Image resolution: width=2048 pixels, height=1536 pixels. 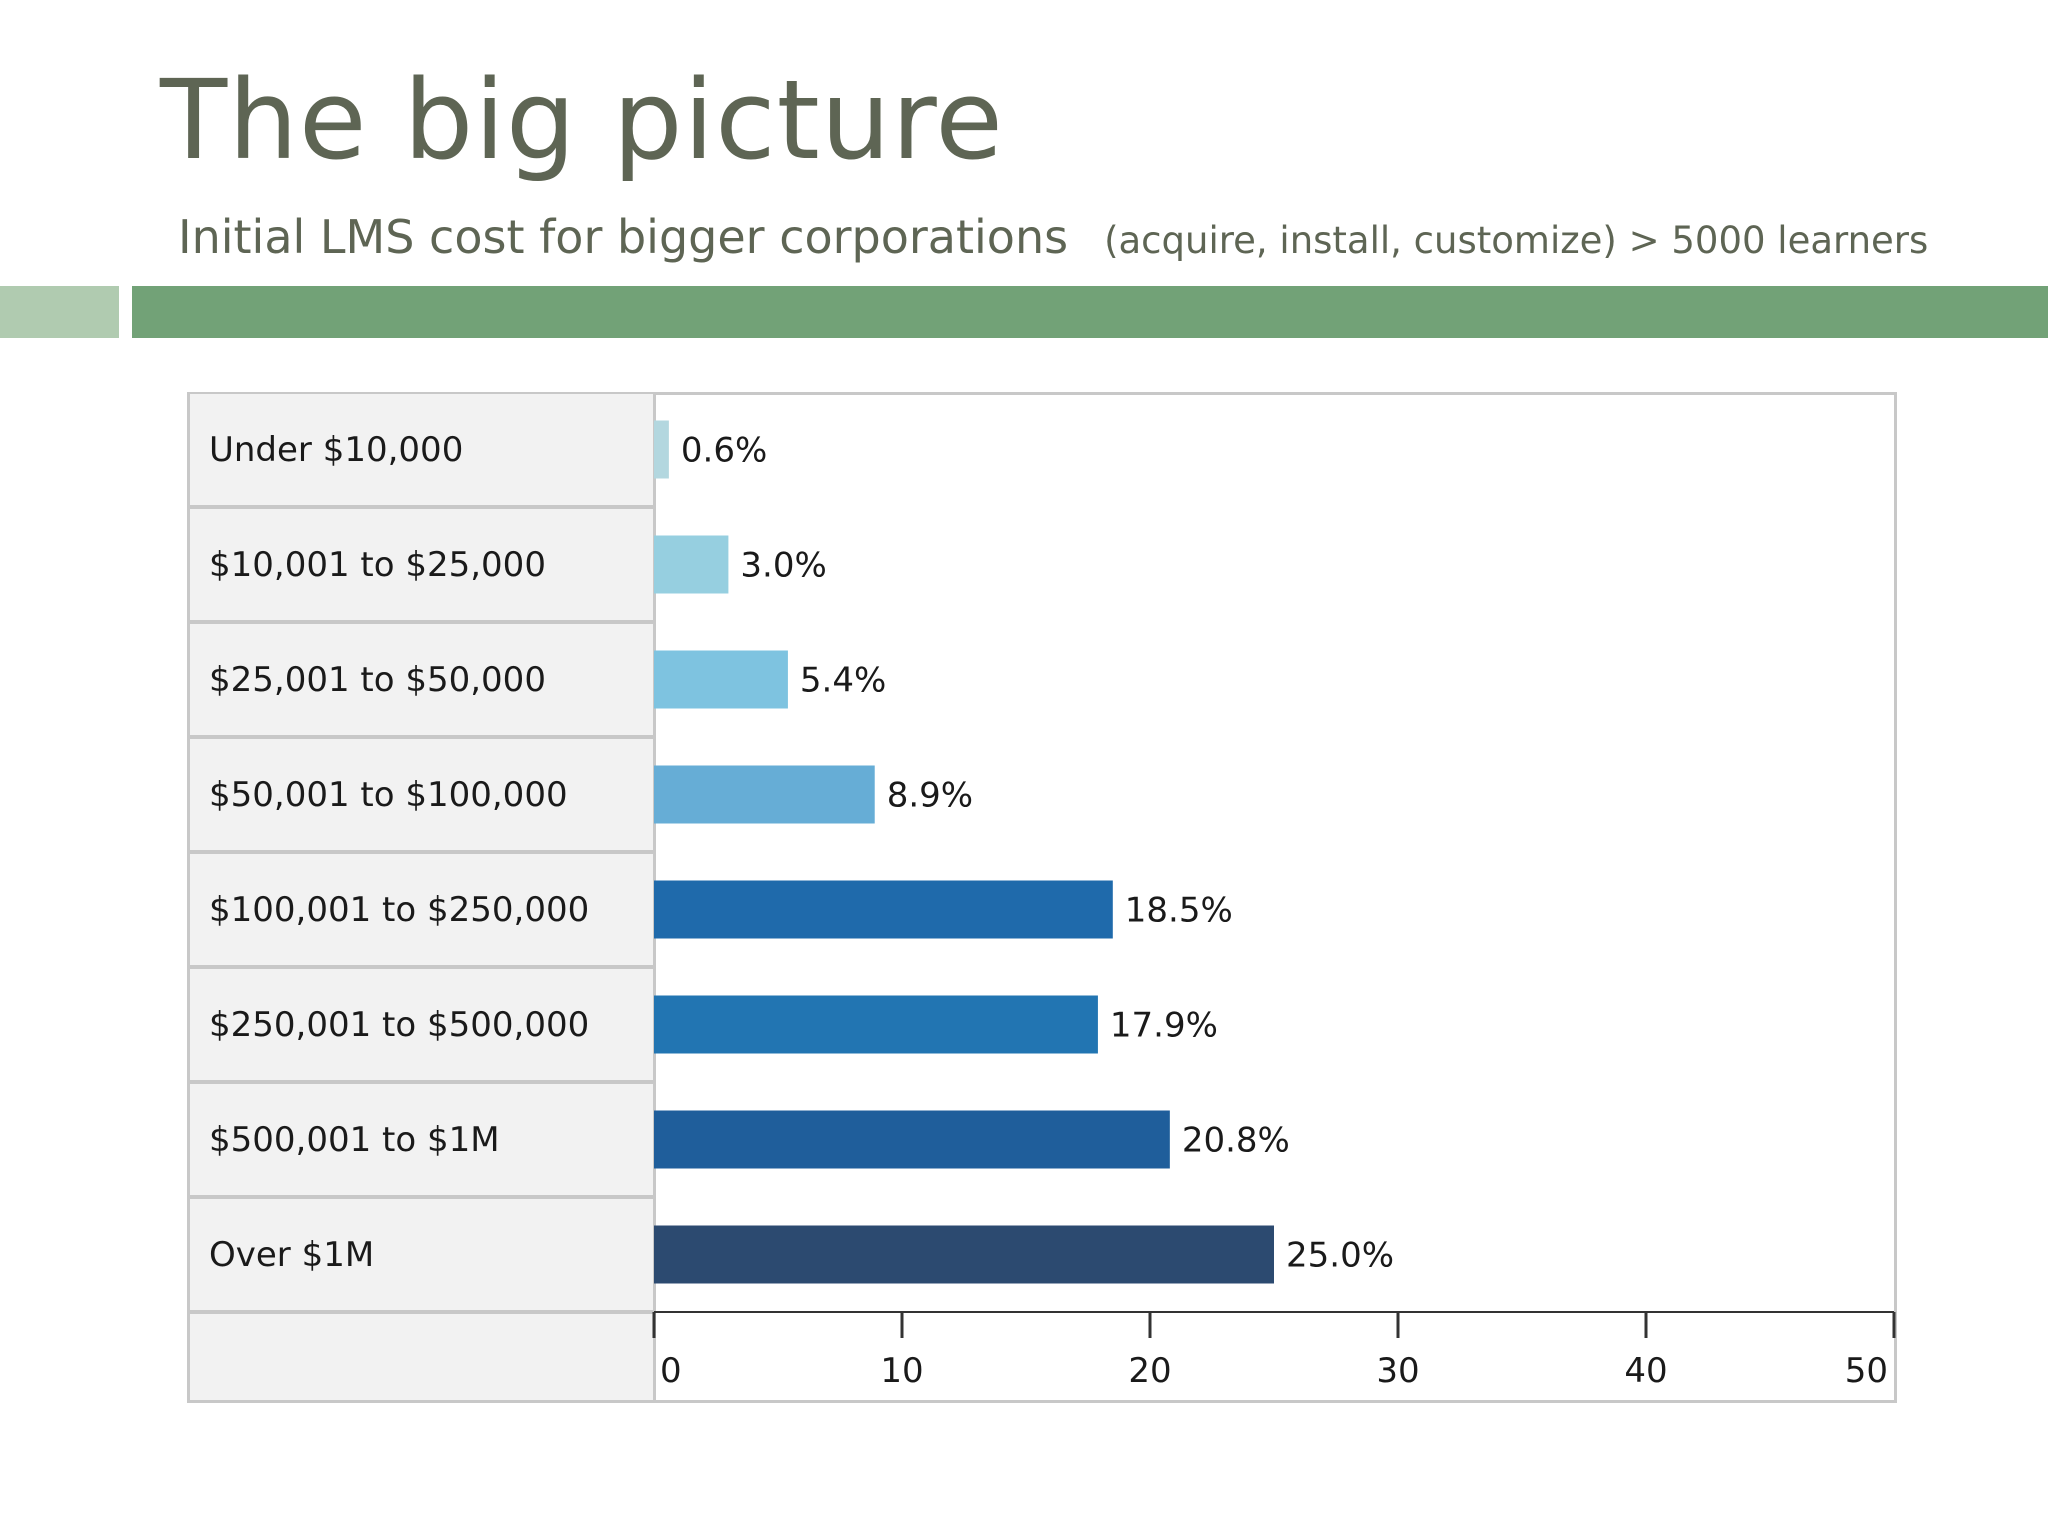 What do you see at coordinates (1866, 1371) in the screenshot?
I see `x-axis-tick-label: 50` at bounding box center [1866, 1371].